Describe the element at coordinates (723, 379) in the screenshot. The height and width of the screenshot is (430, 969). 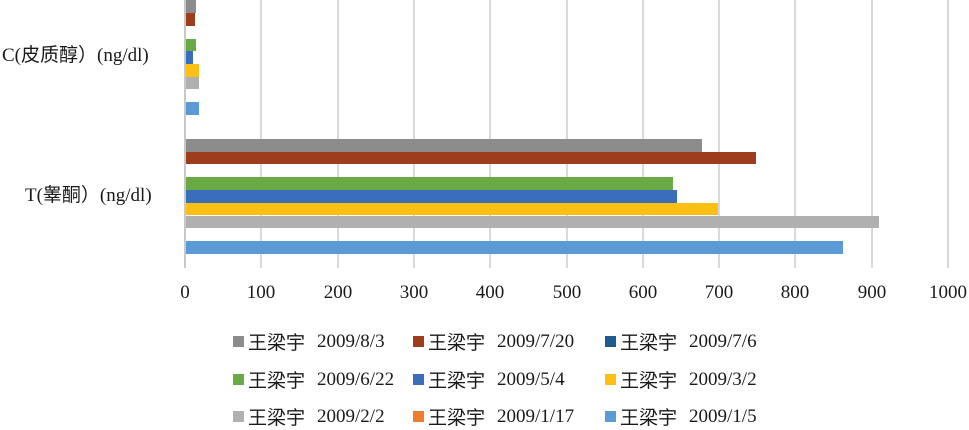
I see `legend-date: 2009/3/2` at that location.